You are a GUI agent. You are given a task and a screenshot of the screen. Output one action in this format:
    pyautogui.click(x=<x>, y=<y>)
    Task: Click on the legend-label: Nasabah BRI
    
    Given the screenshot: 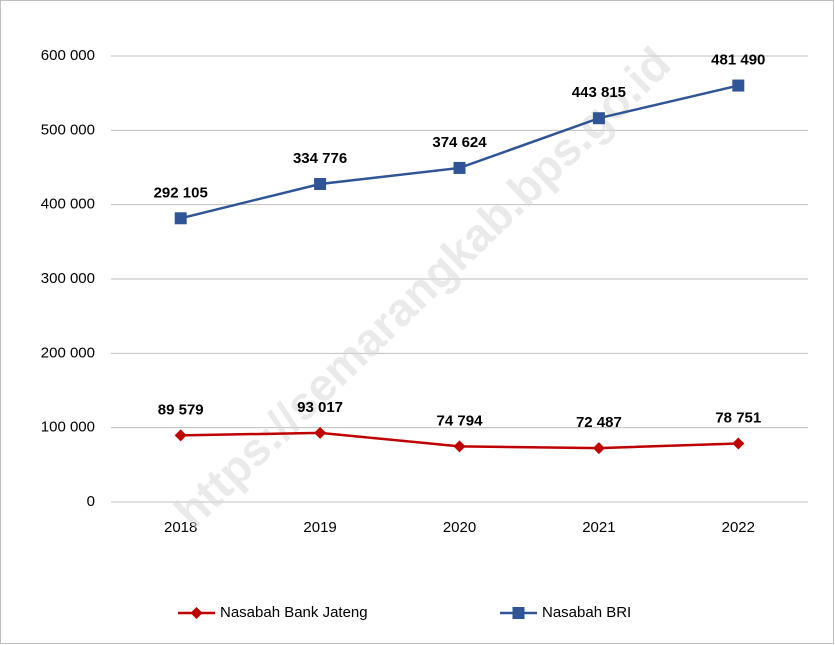 What is the action you would take?
    pyautogui.click(x=586, y=612)
    